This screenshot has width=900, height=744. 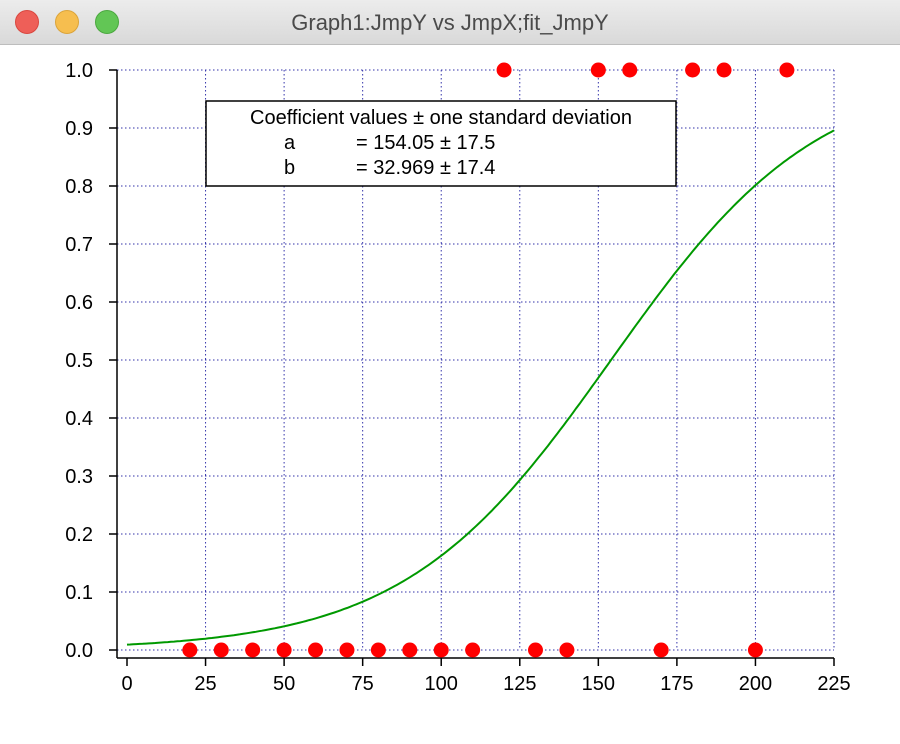 What do you see at coordinates (79, 361) in the screenshot?
I see `y-tick-label-5: 0.5` at bounding box center [79, 361].